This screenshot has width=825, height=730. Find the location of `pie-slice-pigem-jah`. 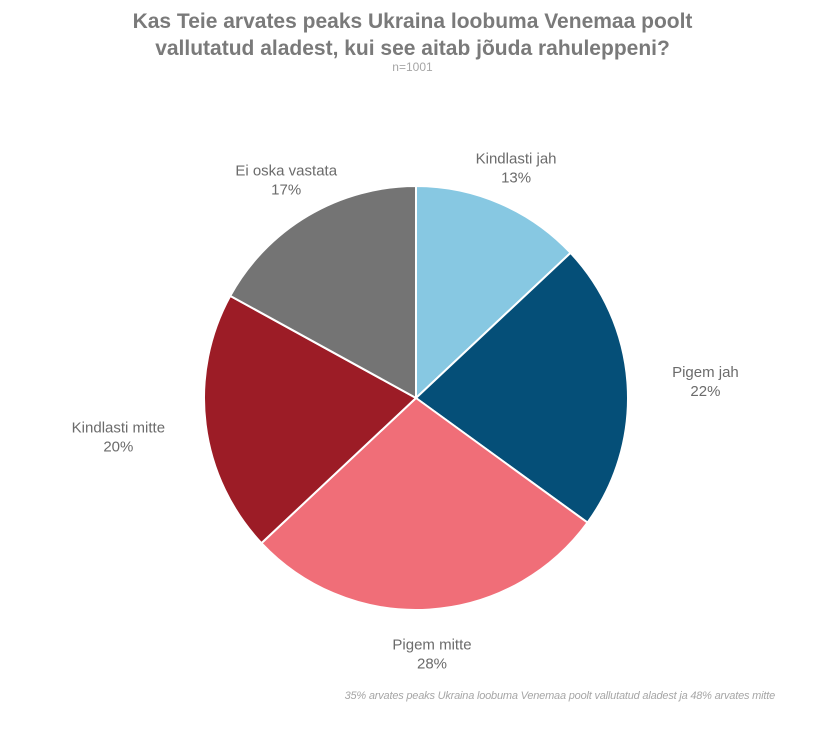

pie-slice-pigem-jah is located at coordinates (522, 387).